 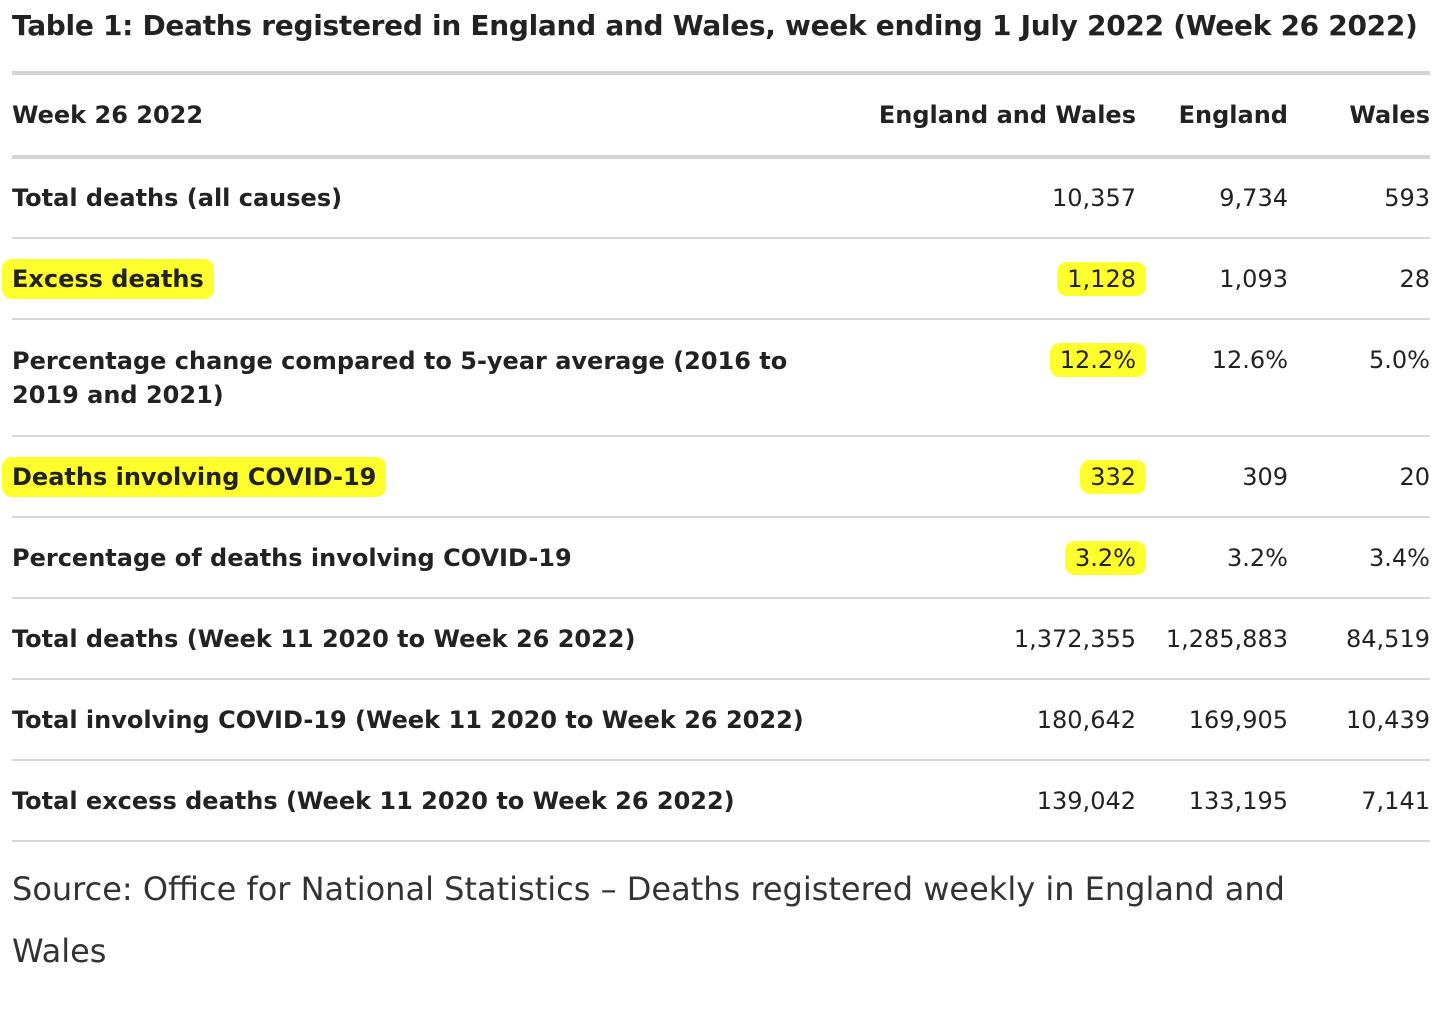 What do you see at coordinates (1257, 557) in the screenshot?
I see `cell-england: 3.2%` at bounding box center [1257, 557].